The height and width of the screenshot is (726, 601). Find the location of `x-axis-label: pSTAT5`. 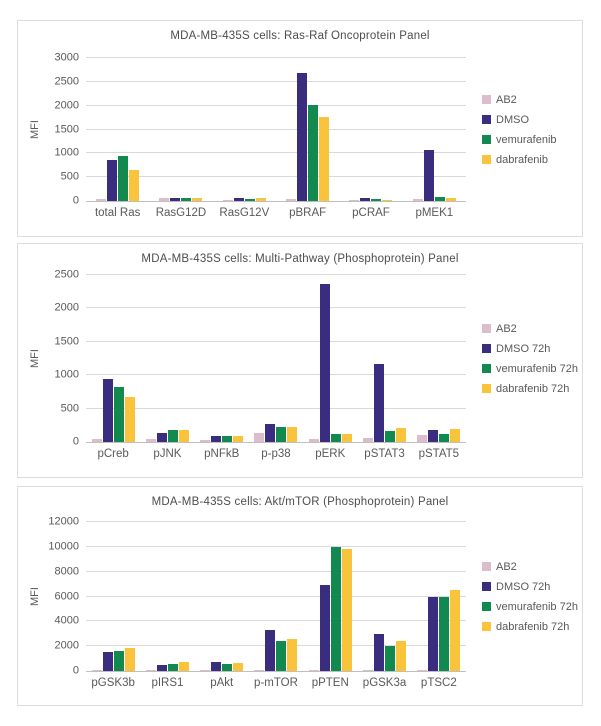

x-axis-label: pSTAT5 is located at coordinates (439, 454).